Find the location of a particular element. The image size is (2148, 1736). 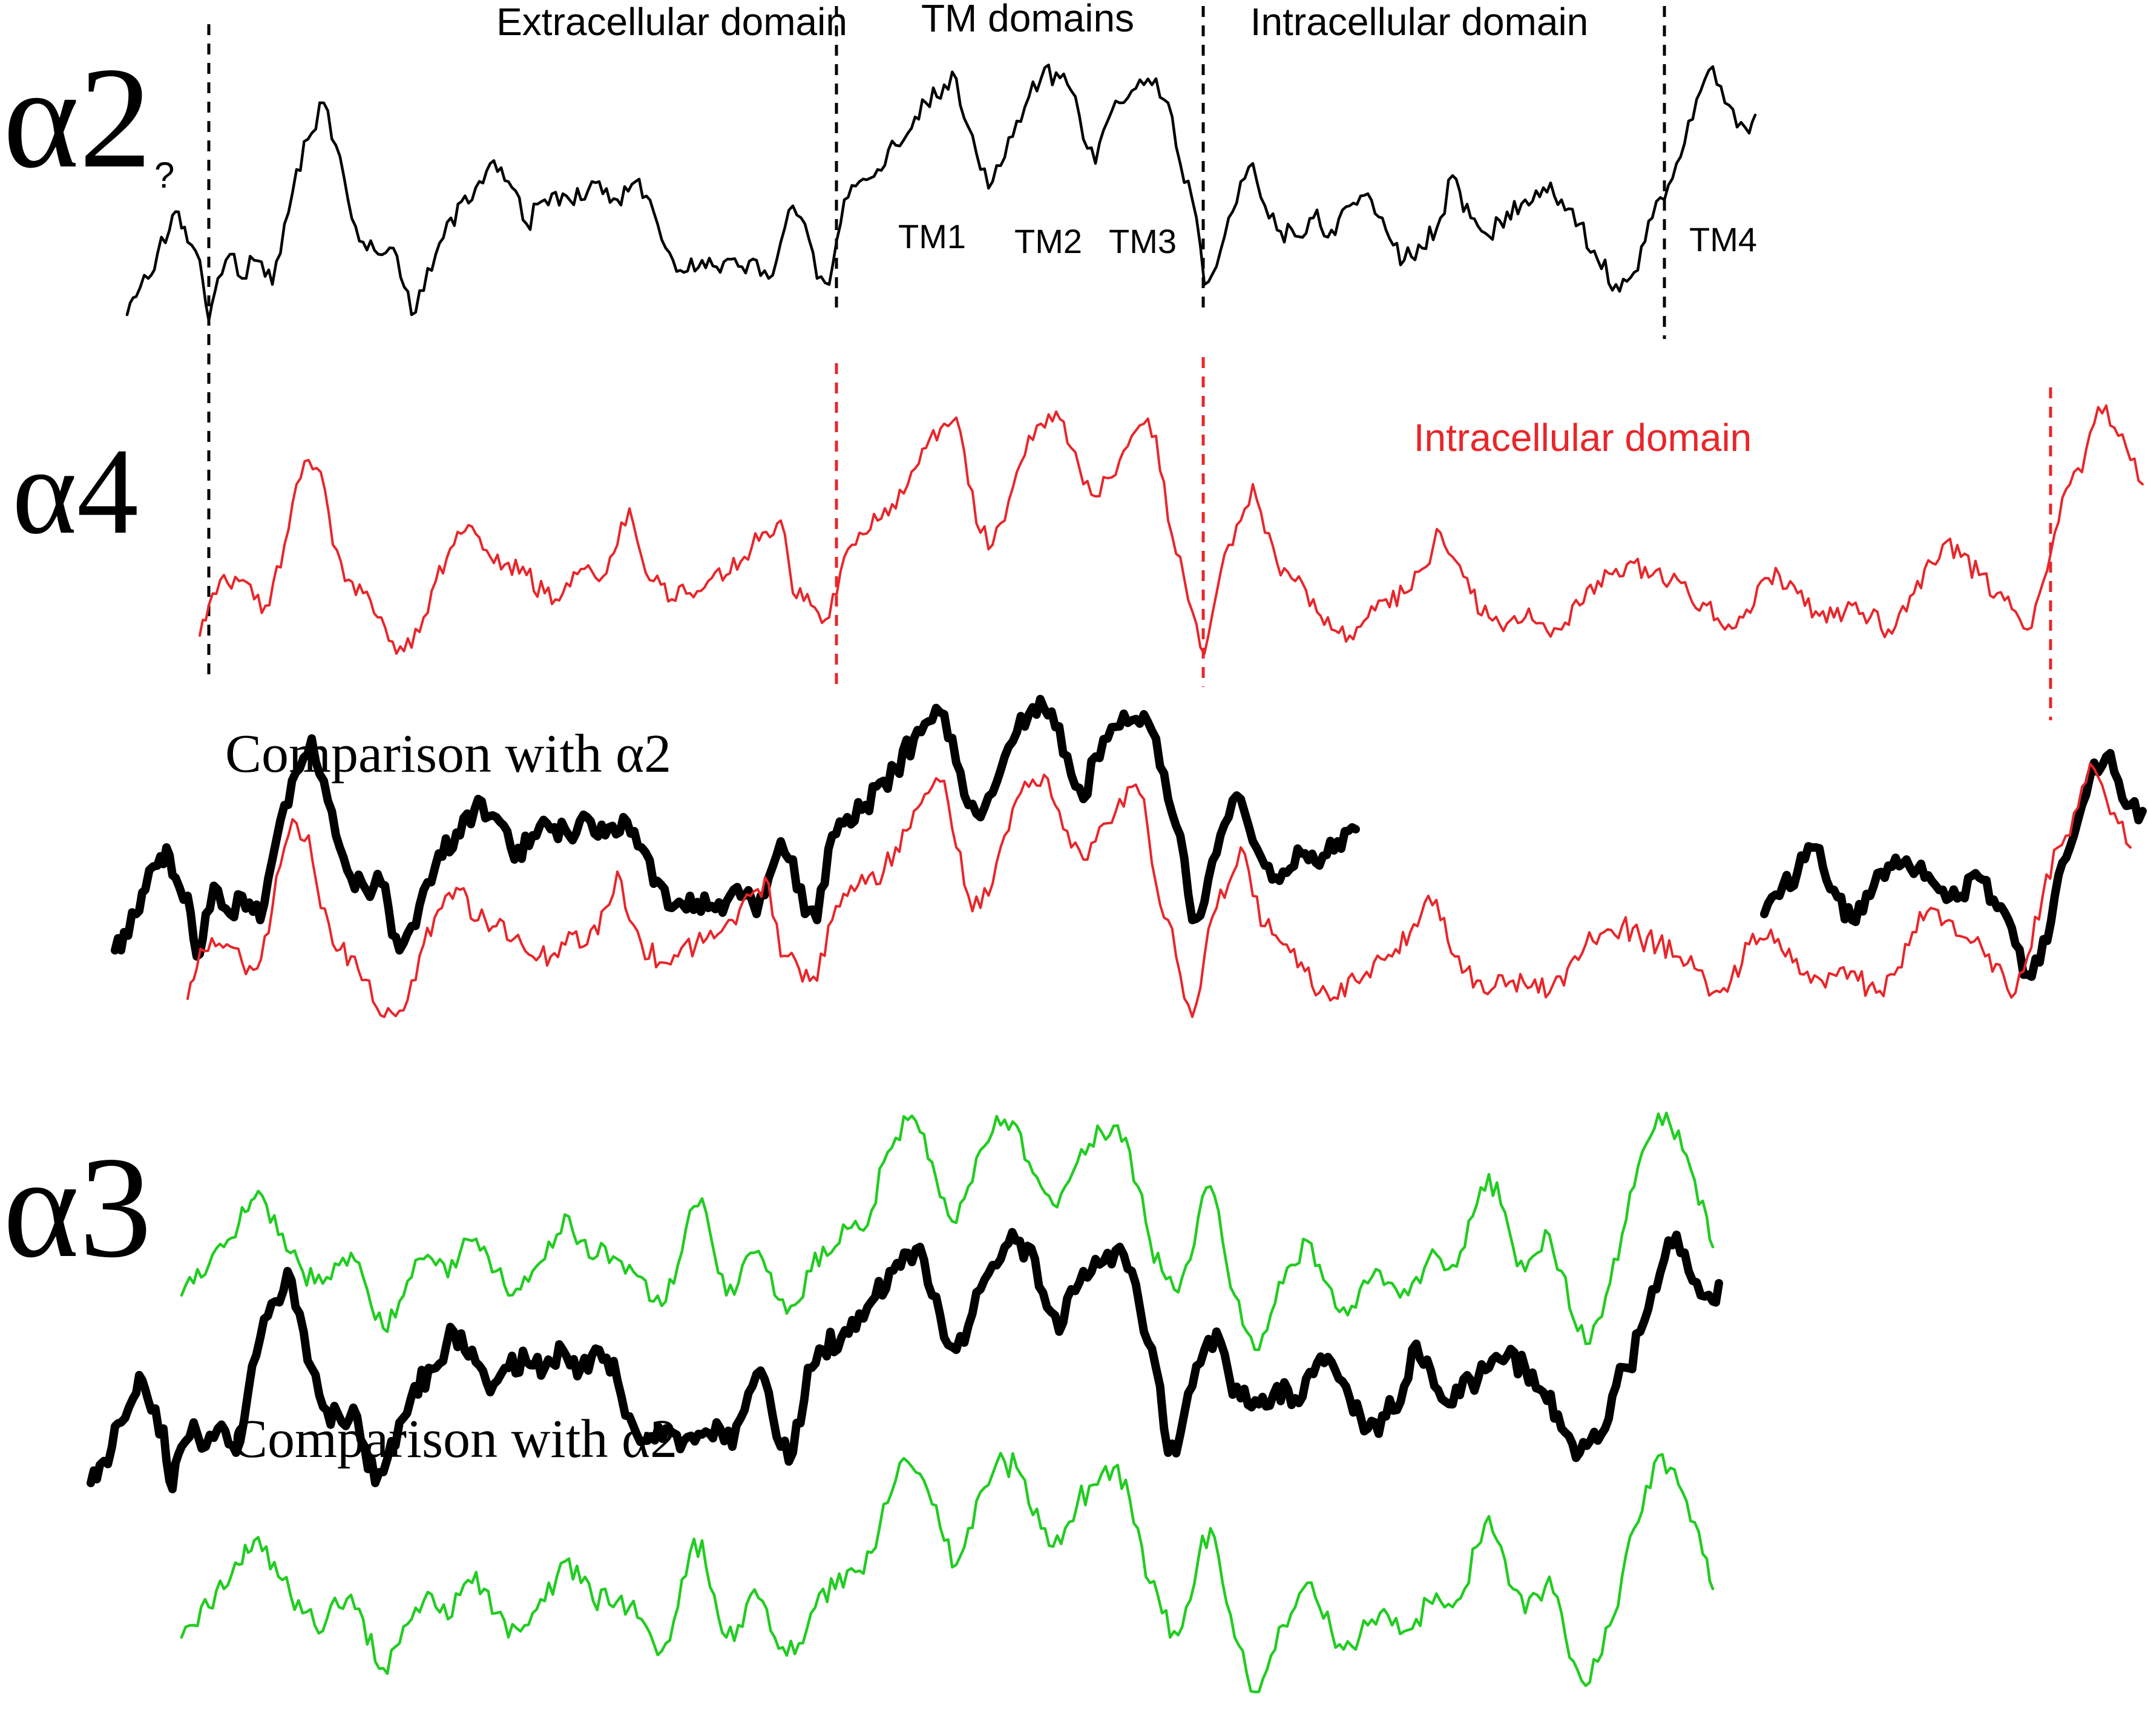

comparison1-alpha4-trace is located at coordinates (1159, 890).